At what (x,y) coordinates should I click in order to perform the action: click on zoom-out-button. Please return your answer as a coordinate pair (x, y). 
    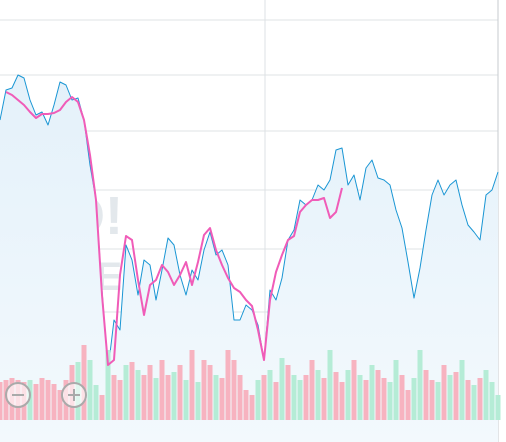
    Looking at the image, I should click on (18, 395).